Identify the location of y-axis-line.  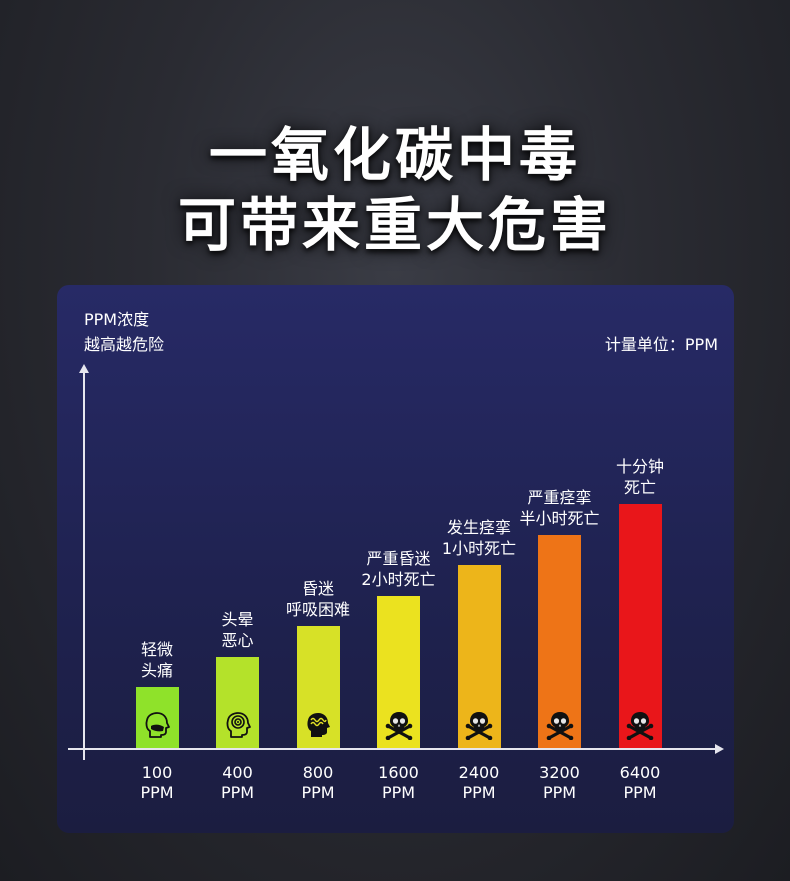
(84, 566).